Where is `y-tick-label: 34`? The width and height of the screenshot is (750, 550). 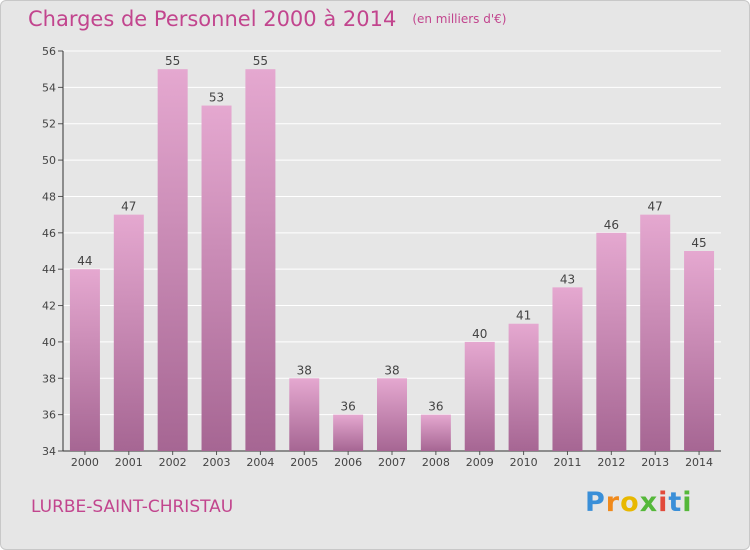
y-tick-label: 34 is located at coordinates (49, 451).